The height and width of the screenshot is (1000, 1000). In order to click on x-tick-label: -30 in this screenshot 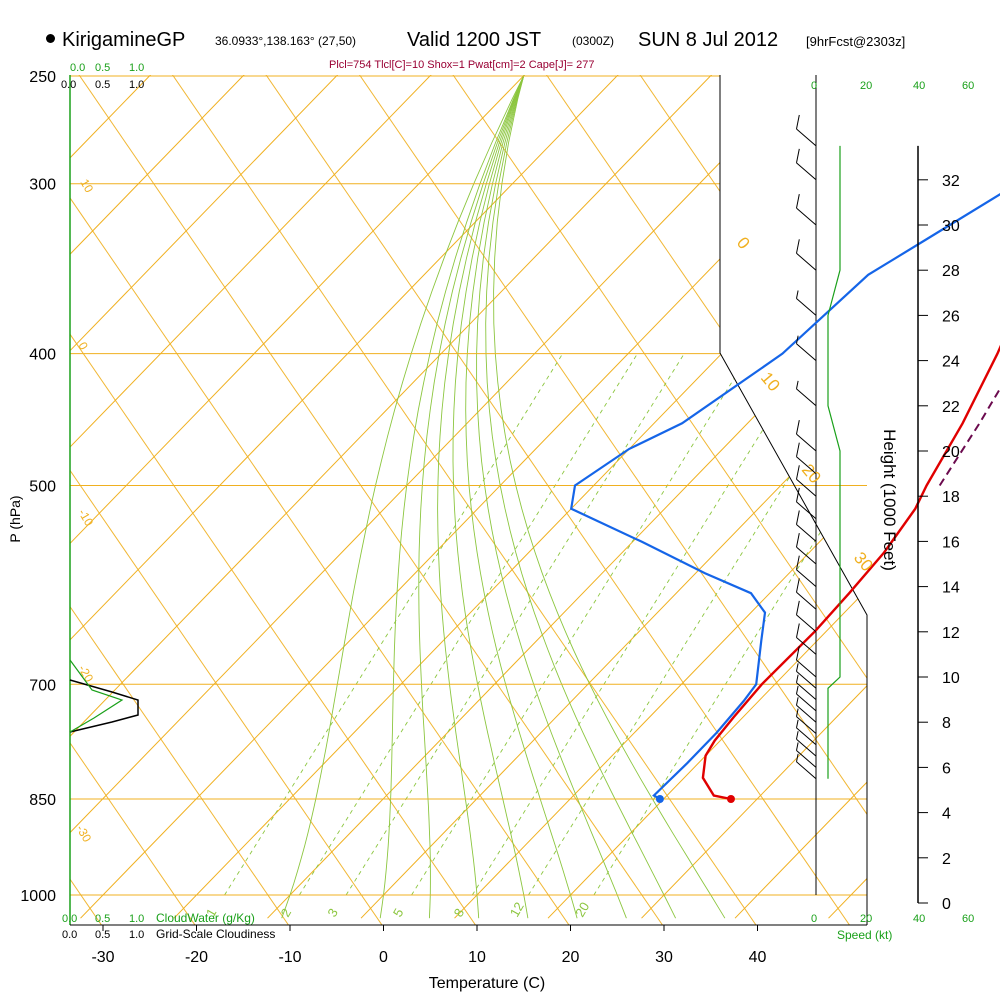, I will do `click(102, 957)`.